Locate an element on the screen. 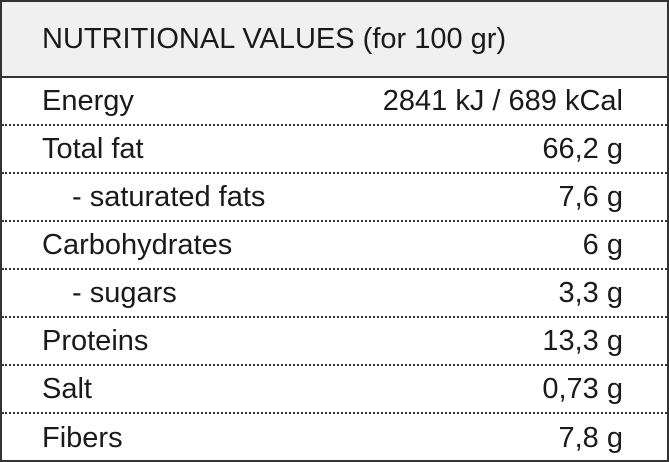  label: Energy is located at coordinates (88, 100).